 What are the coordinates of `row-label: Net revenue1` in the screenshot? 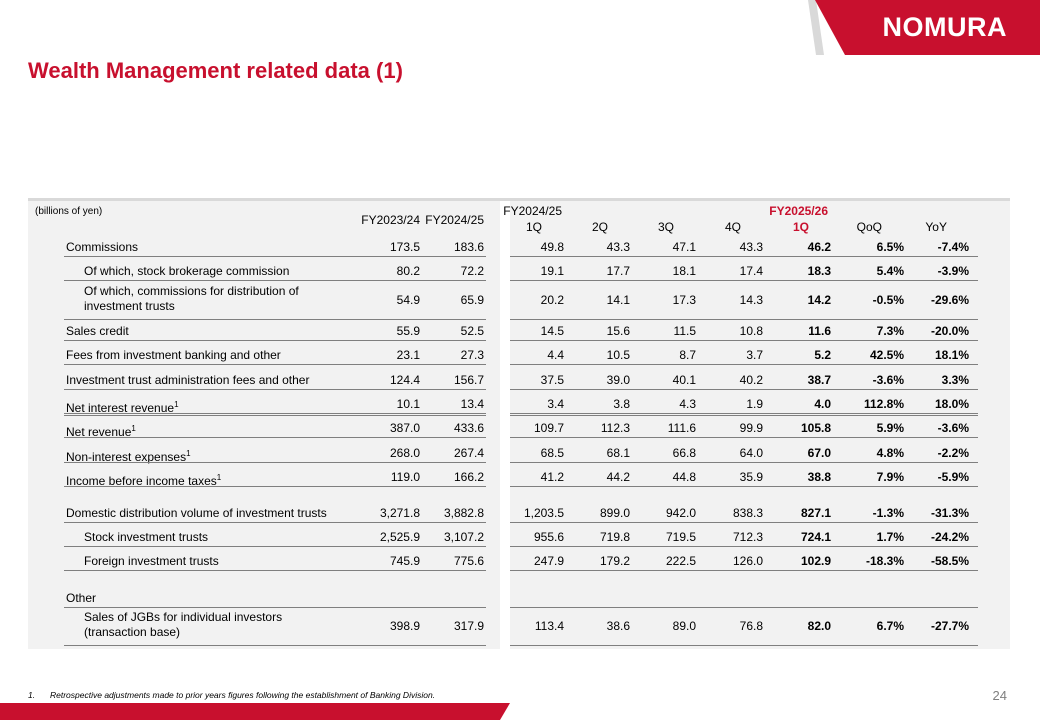 It's located at (216, 430).